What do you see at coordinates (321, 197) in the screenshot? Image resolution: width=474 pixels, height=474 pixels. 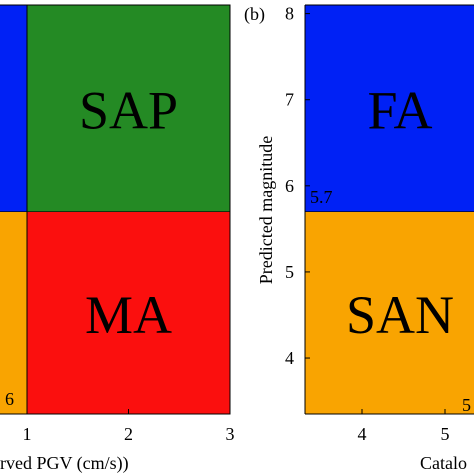 I see `threshold-label-y-b: 5.7` at bounding box center [321, 197].